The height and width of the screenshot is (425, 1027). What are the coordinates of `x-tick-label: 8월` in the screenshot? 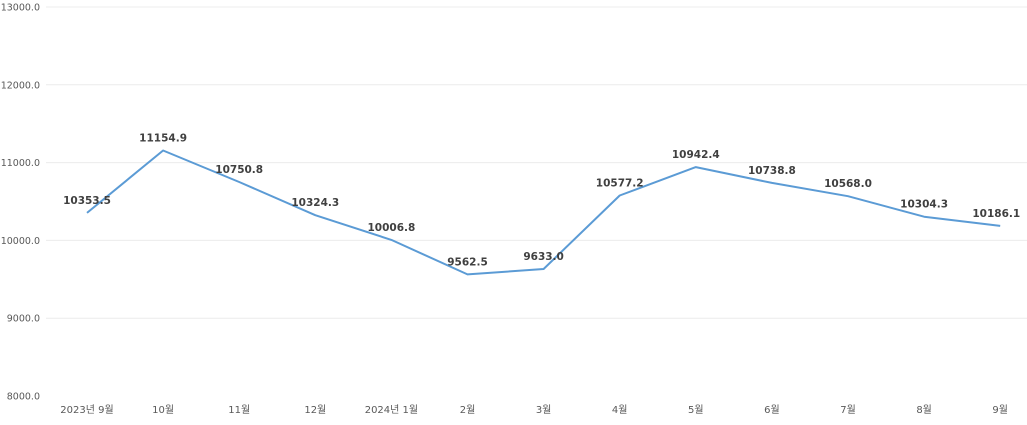 It's located at (924, 410).